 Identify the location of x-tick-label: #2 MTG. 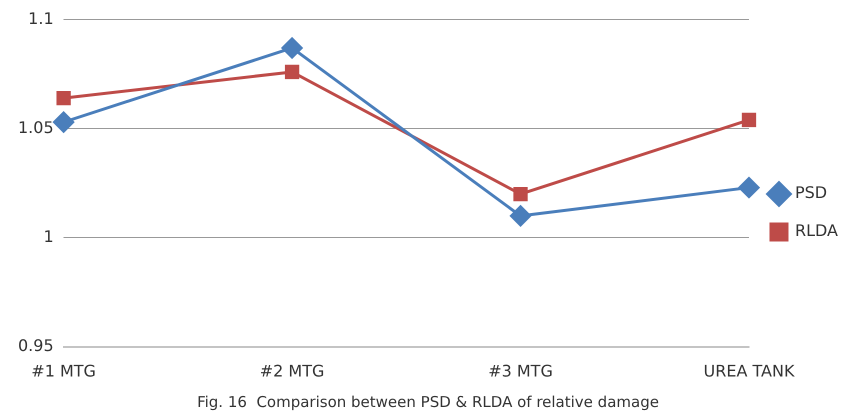
(292, 371).